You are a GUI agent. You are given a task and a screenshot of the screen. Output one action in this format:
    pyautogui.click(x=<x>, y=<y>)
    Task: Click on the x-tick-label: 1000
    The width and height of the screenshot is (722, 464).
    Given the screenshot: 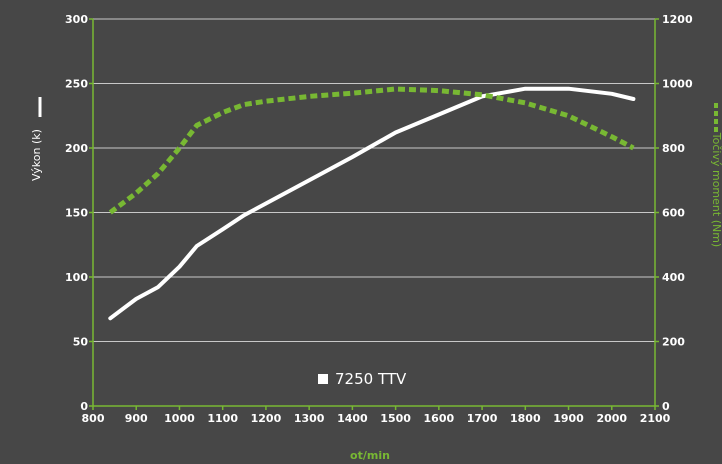 What is the action you would take?
    pyautogui.click(x=179, y=418)
    